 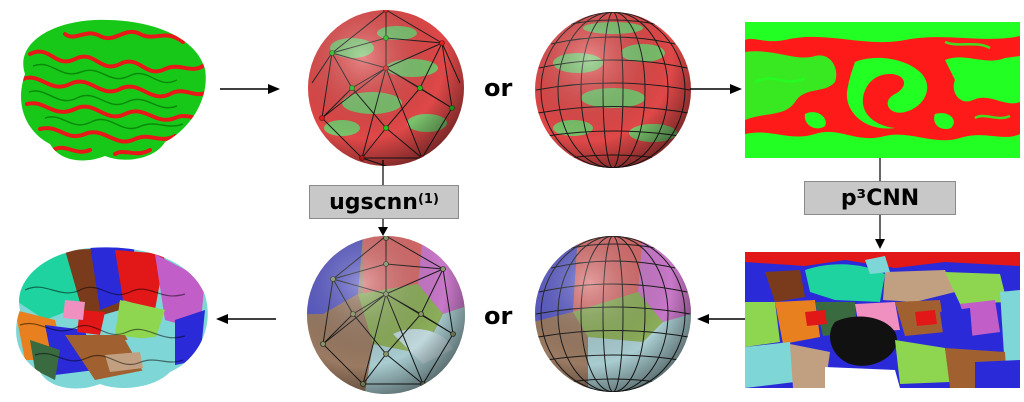 What do you see at coordinates (386, 315) in the screenshot?
I see `icosahedral-parcellation-sphere-icon` at bounding box center [386, 315].